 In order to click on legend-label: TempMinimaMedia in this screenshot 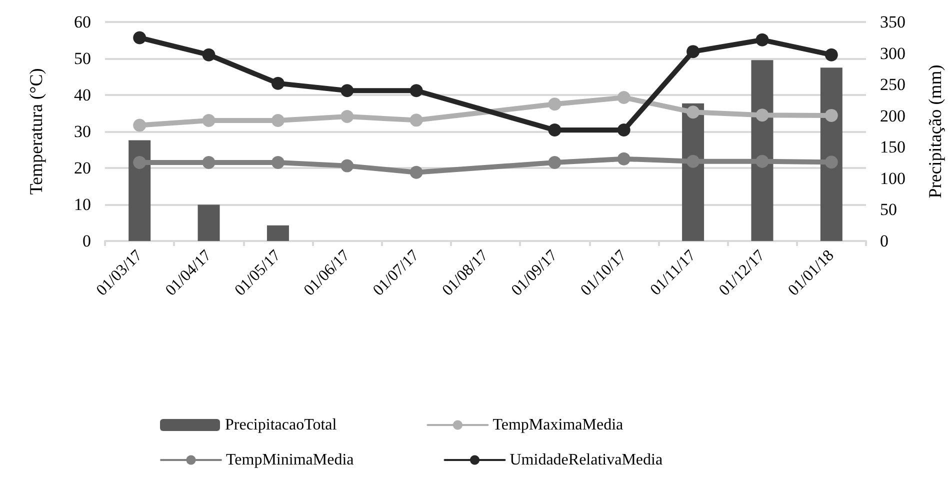, I will do `click(290, 460)`.